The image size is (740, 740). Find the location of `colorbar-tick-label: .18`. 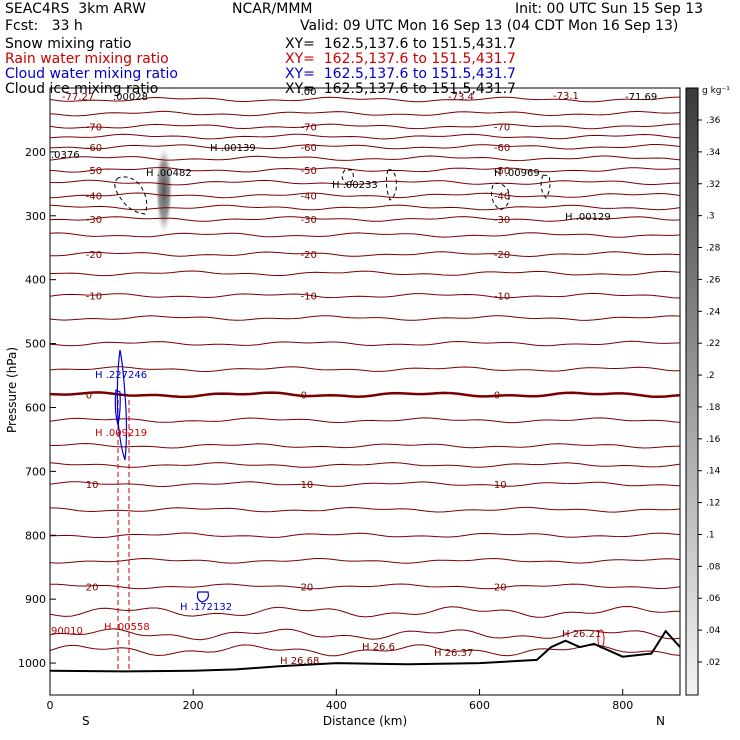

colorbar-tick-label: .18 is located at coordinates (713, 408).